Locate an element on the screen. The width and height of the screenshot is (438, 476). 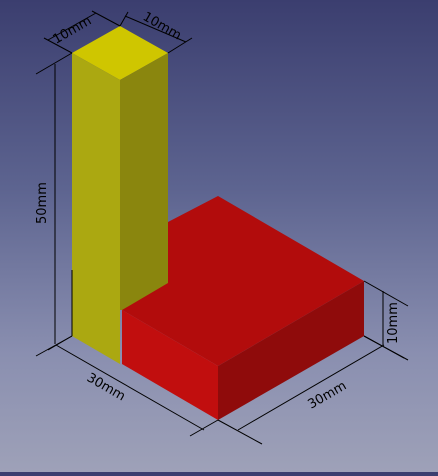
dimension-base-height: 10mm is located at coordinates (386, 319).